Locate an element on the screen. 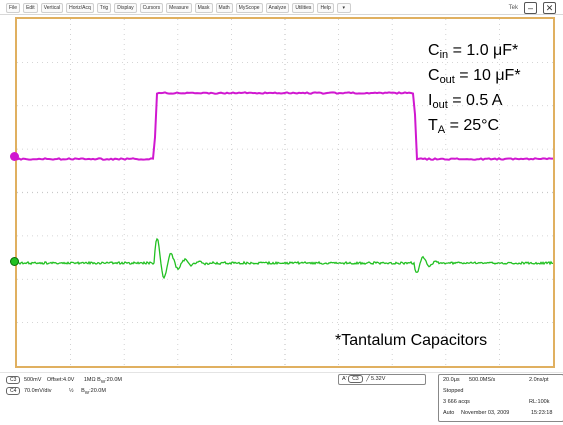 The width and height of the screenshot is (563, 425). time: 15:23:18 is located at coordinates (541, 413).